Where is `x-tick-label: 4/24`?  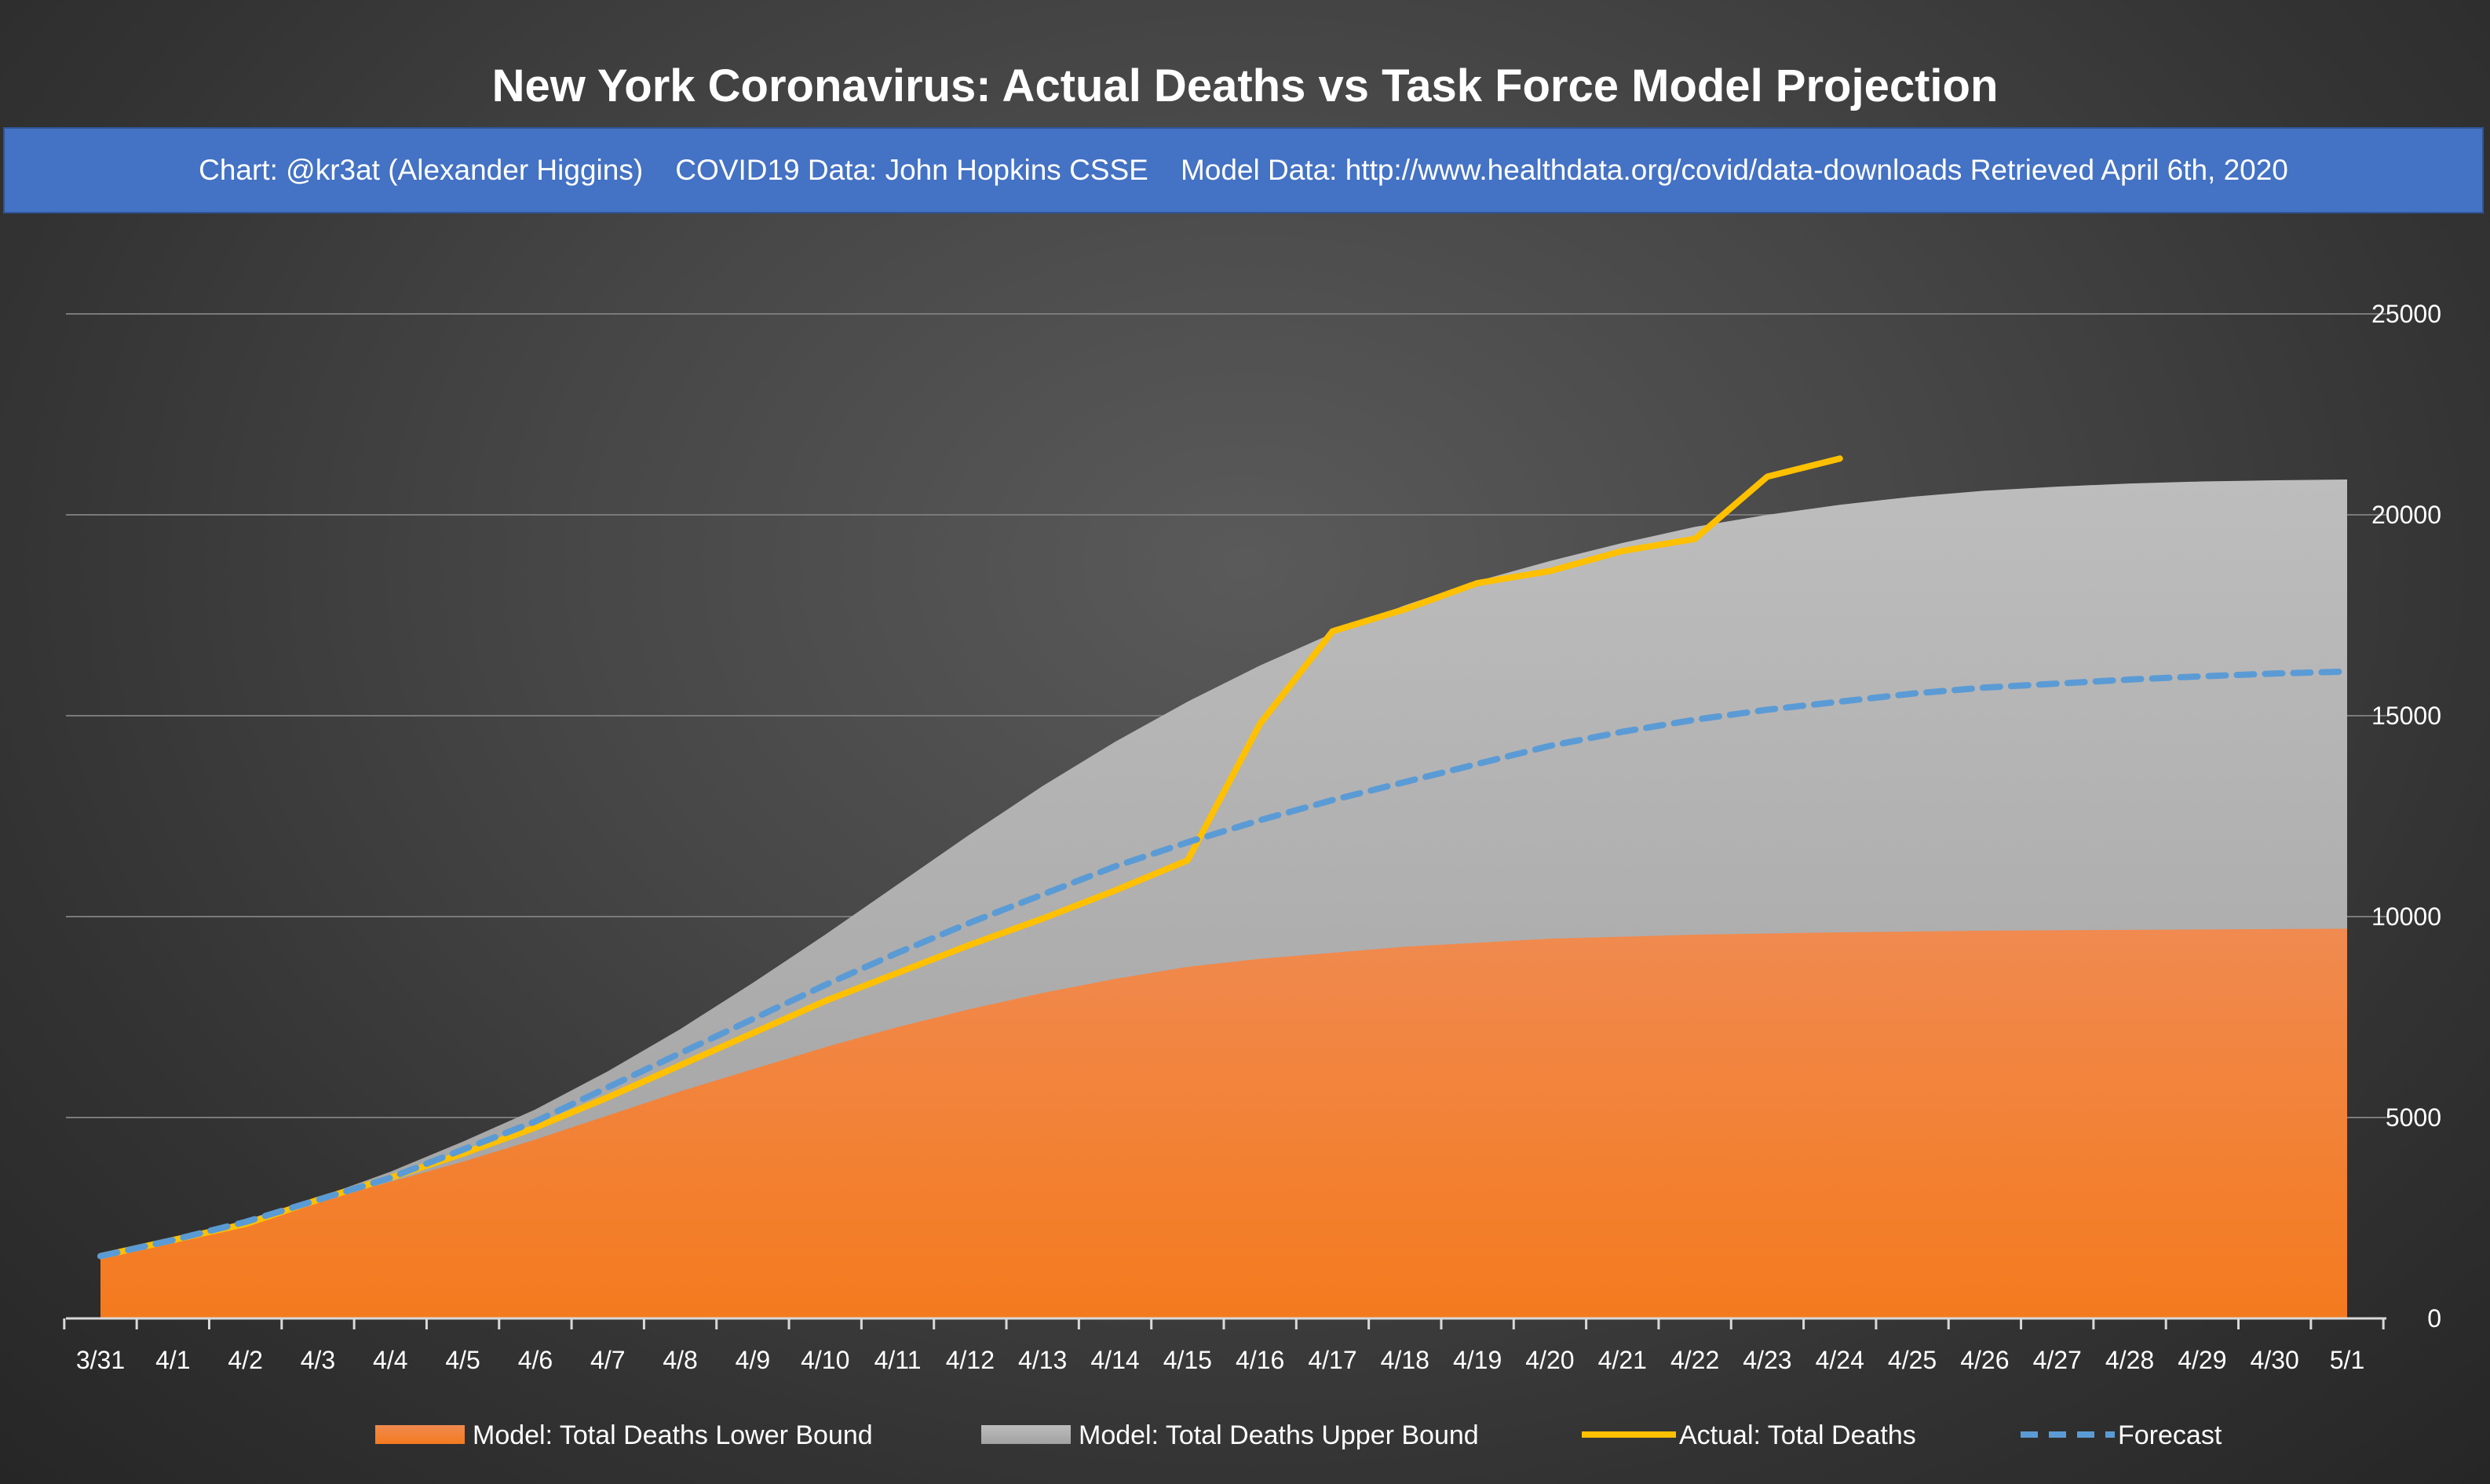 x-tick-label: 4/24 is located at coordinates (1840, 1360).